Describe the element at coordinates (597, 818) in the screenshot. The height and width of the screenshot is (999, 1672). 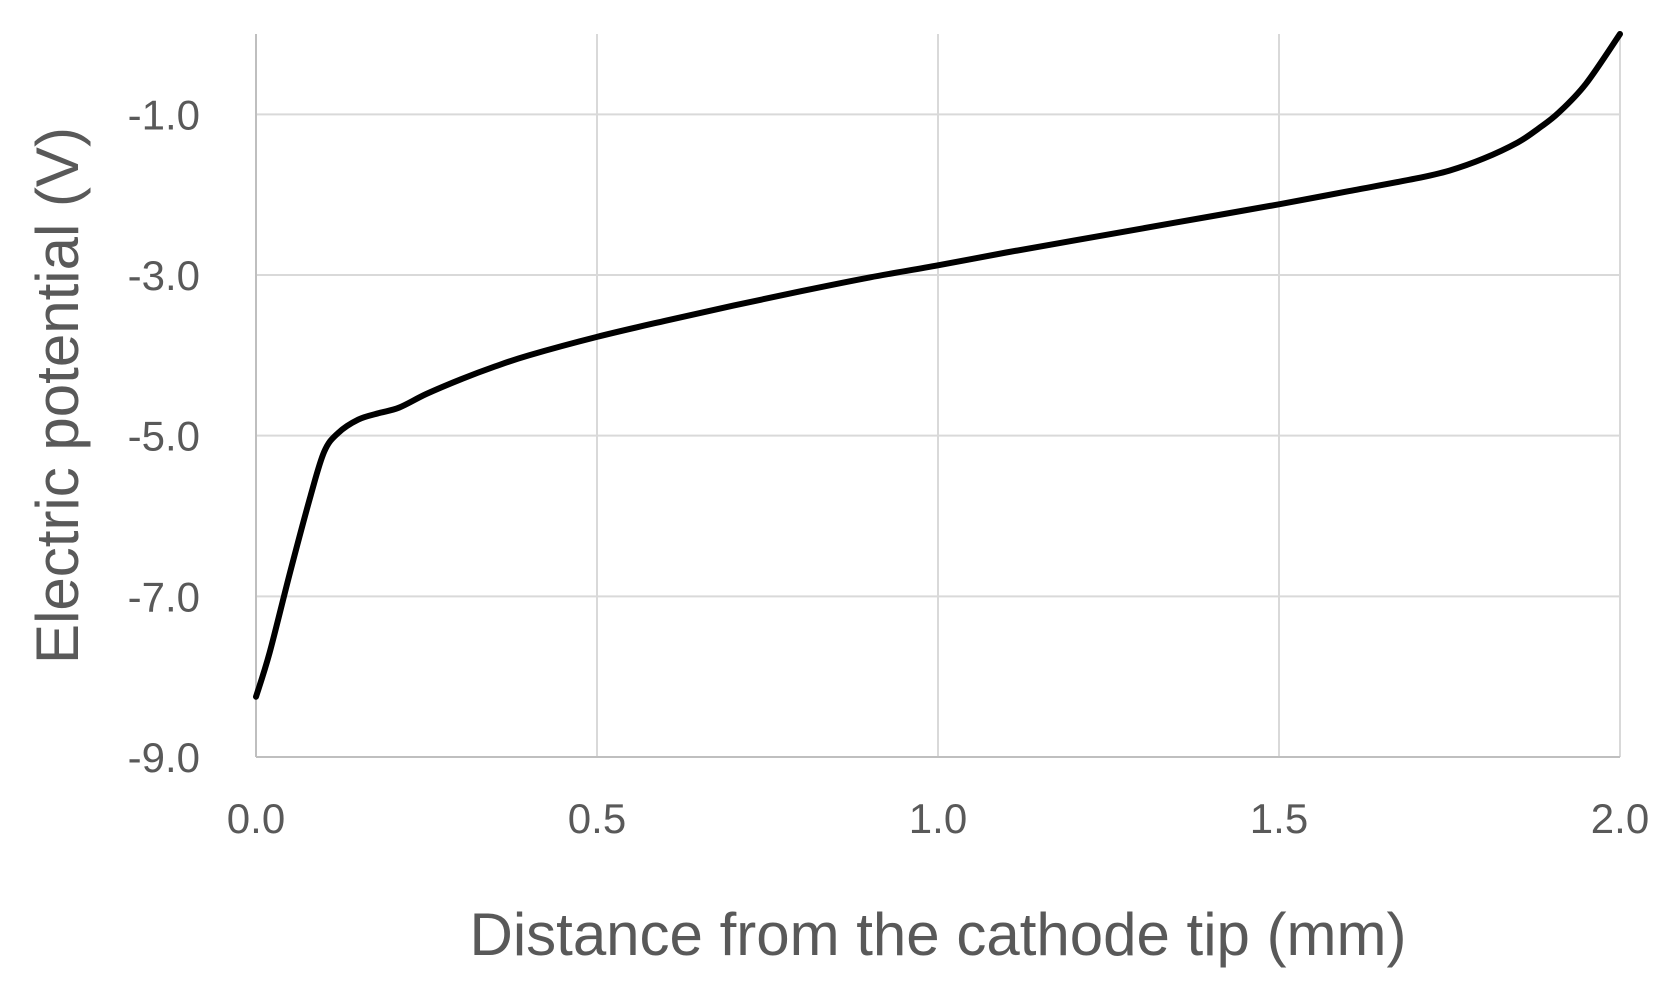
I see `x-tick-label: 0.5` at that location.